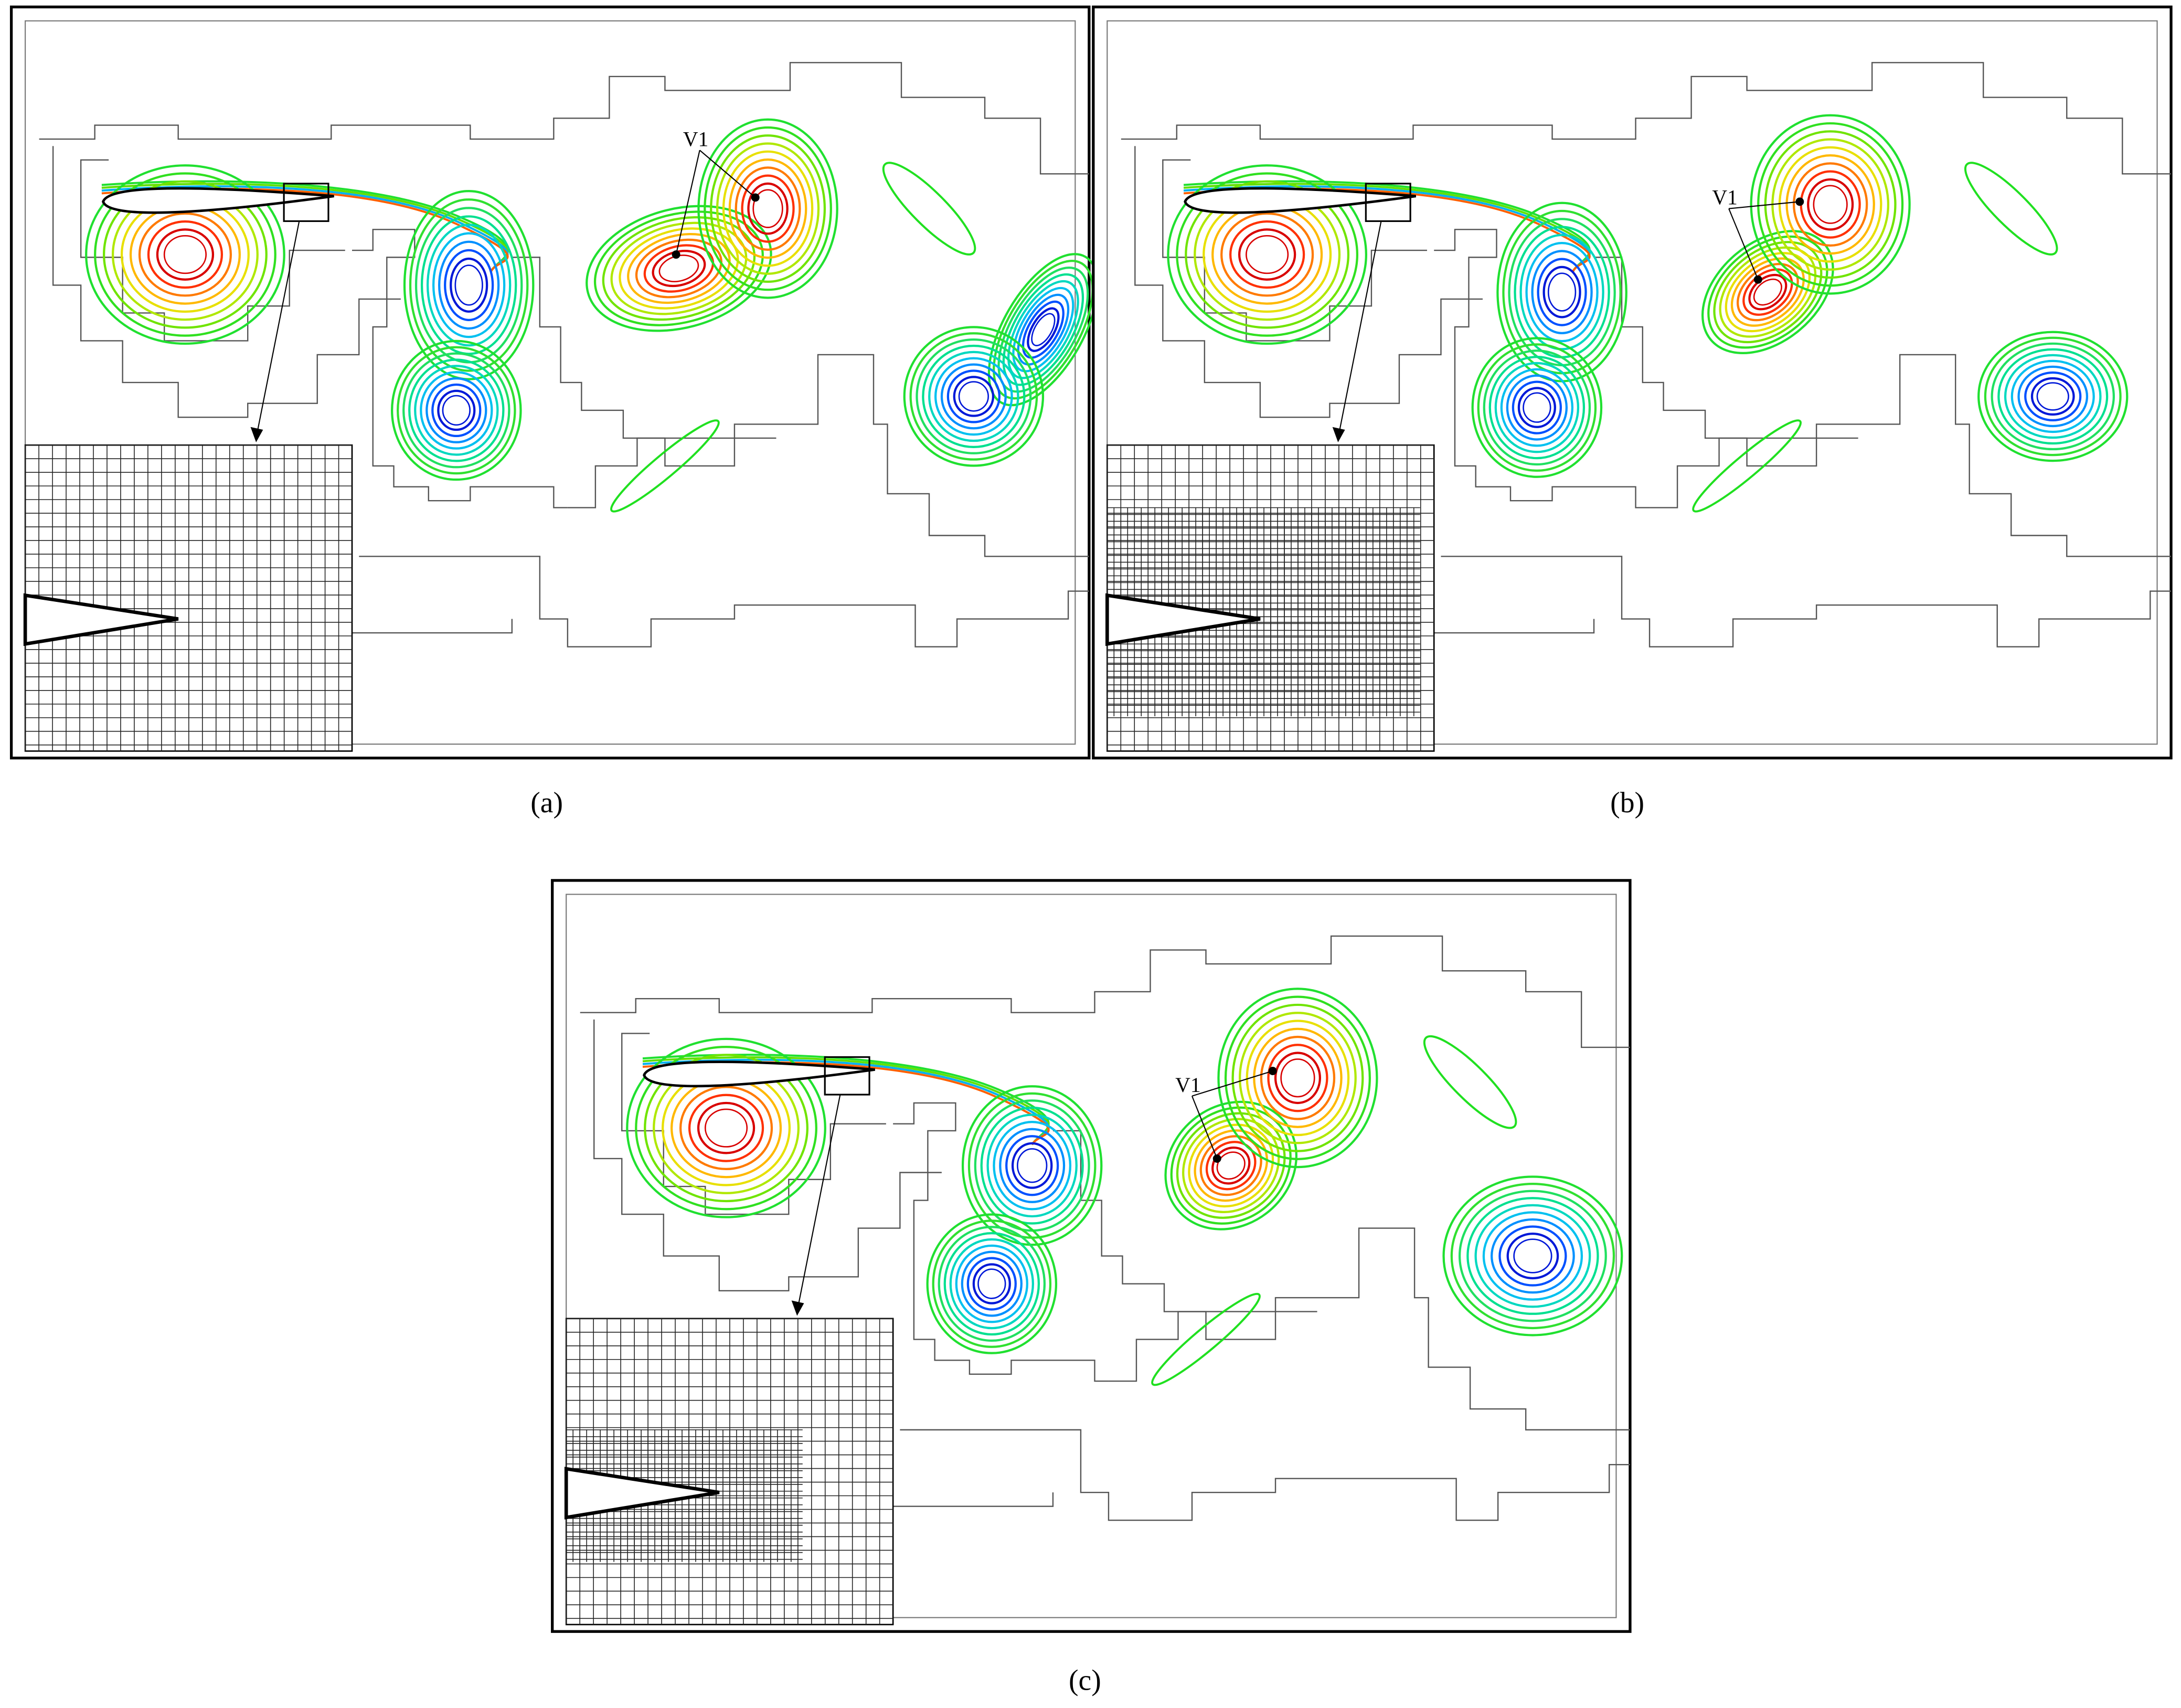  I want to click on caption: (c), so click(1085, 1680).